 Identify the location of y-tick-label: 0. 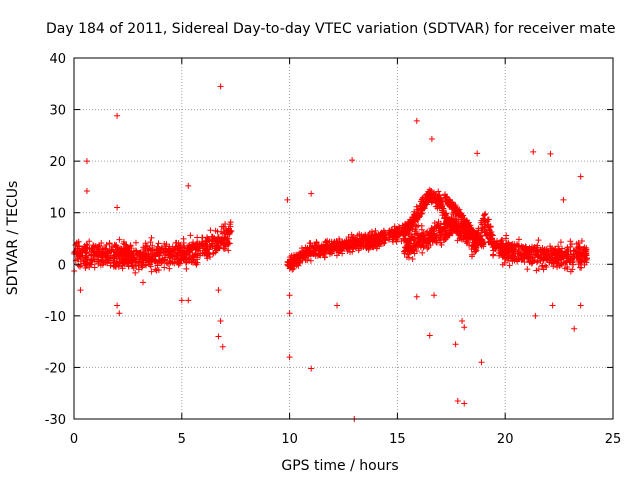
(62, 265).